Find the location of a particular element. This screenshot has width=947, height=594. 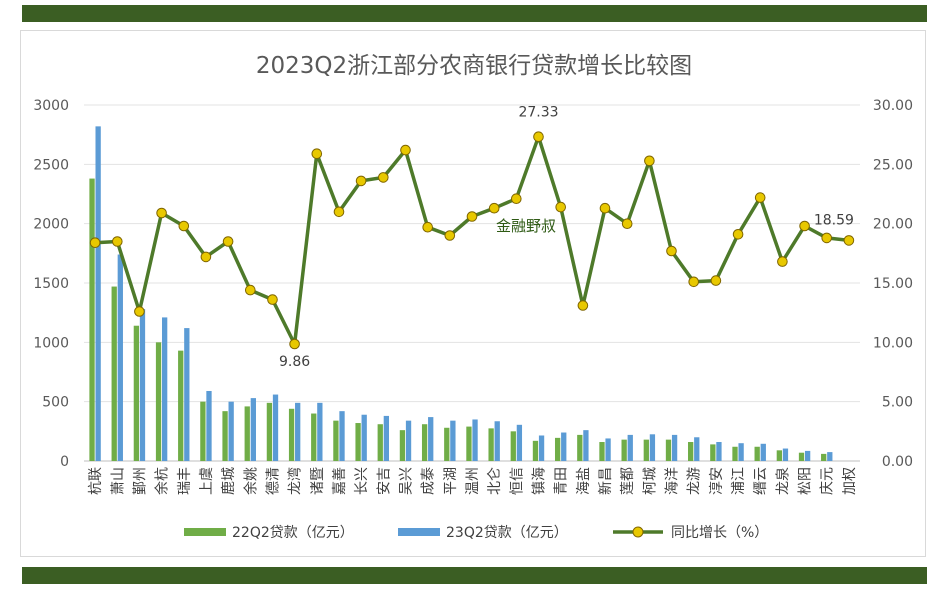

legend-swatch-23q2 is located at coordinates (419, 532).